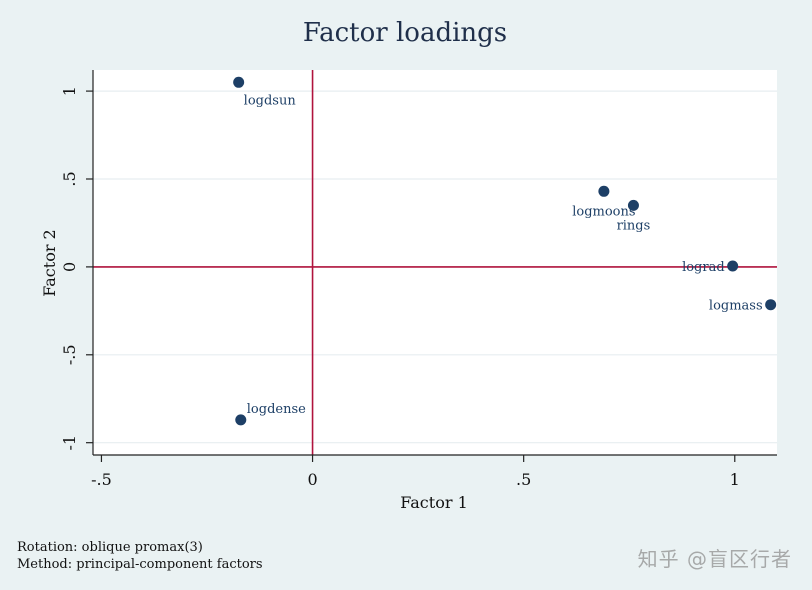 Image resolution: width=812 pixels, height=590 pixels. What do you see at coordinates (140, 564) in the screenshot?
I see `method-note: Method: principal-component factors` at bounding box center [140, 564].